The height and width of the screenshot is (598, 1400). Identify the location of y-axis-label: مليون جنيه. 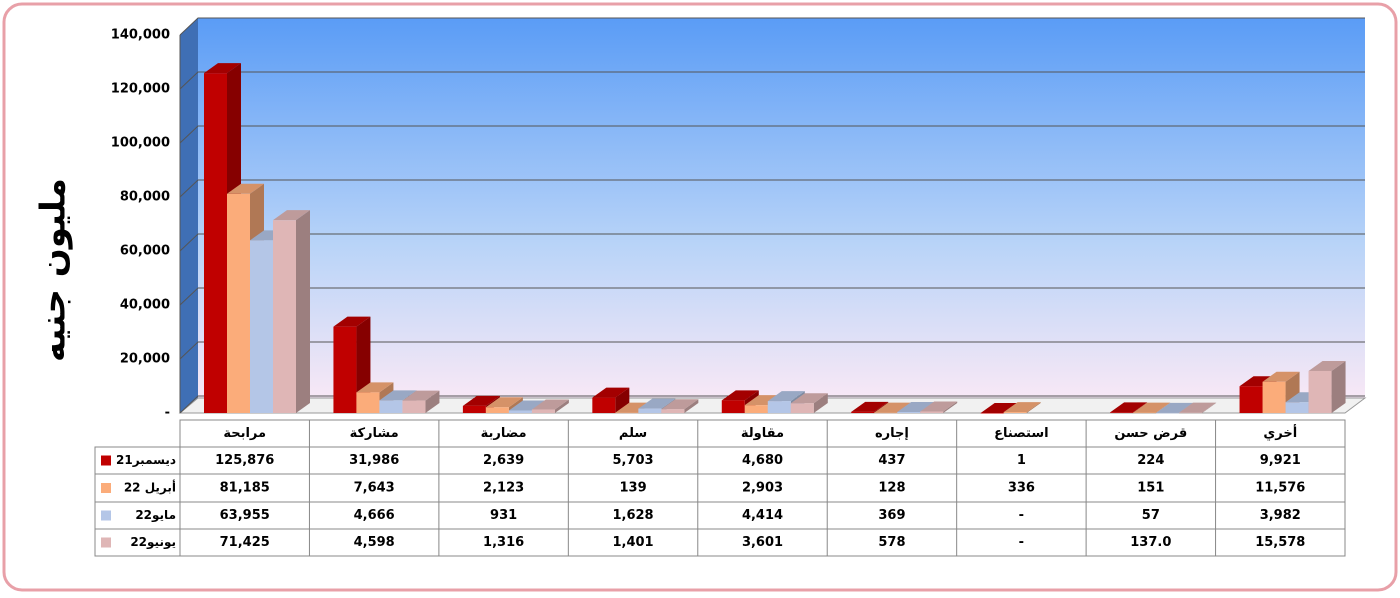
(54, 270).